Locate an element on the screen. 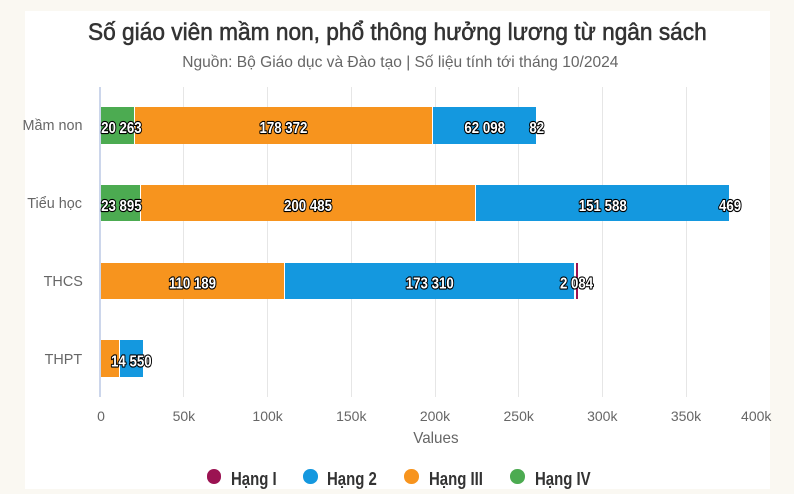 The width and height of the screenshot is (794, 494). svg-text: 62 098 is located at coordinates (484, 128).